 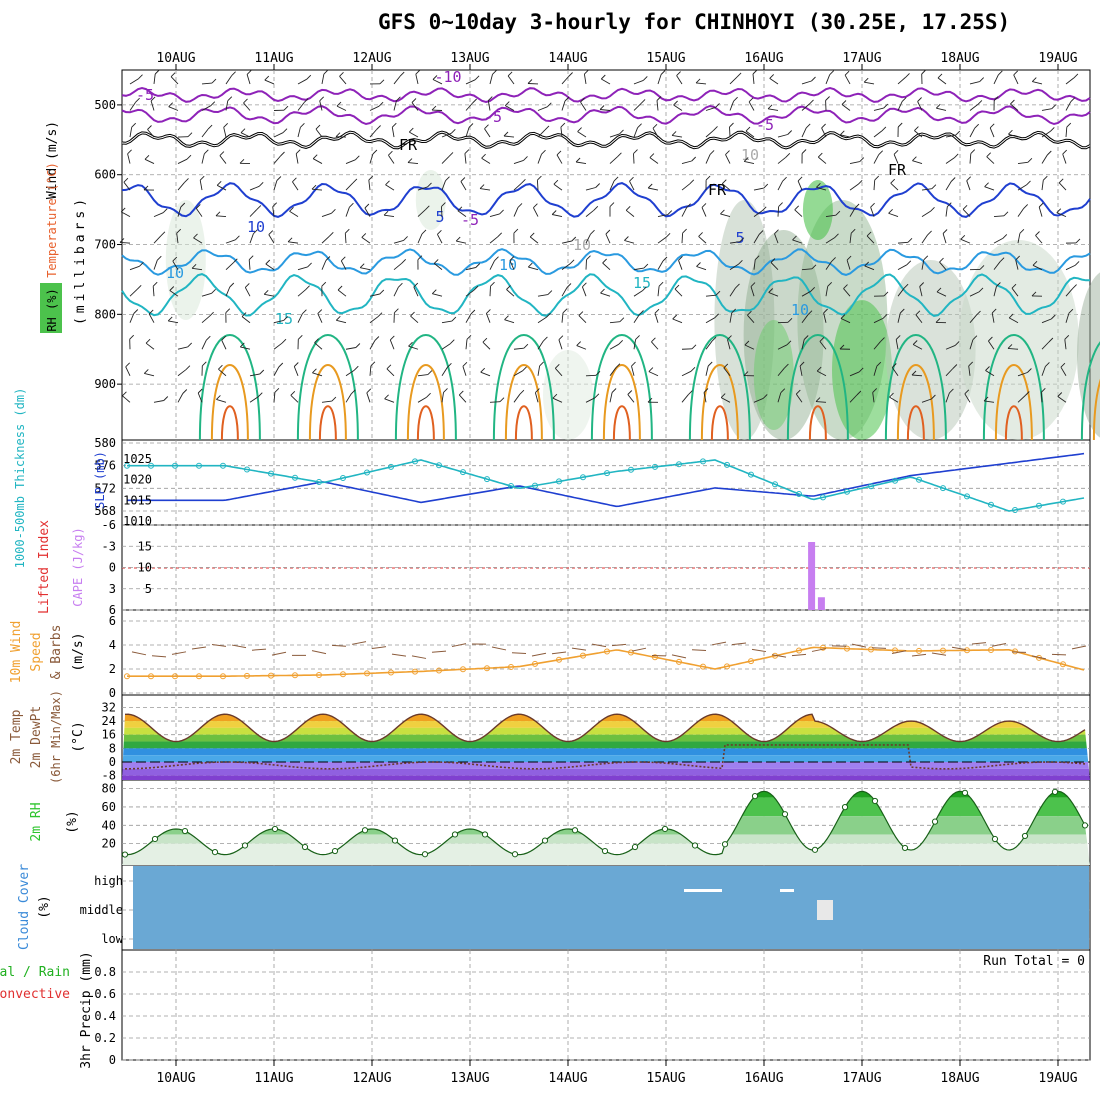 I want to click on wind-tick: 2, so click(x=112, y=669).